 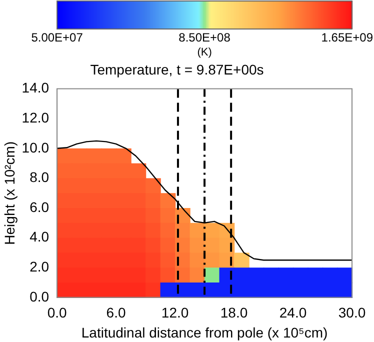 What do you see at coordinates (204, 37) in the screenshot?
I see `color-bar-label: 8.50E+08` at bounding box center [204, 37].